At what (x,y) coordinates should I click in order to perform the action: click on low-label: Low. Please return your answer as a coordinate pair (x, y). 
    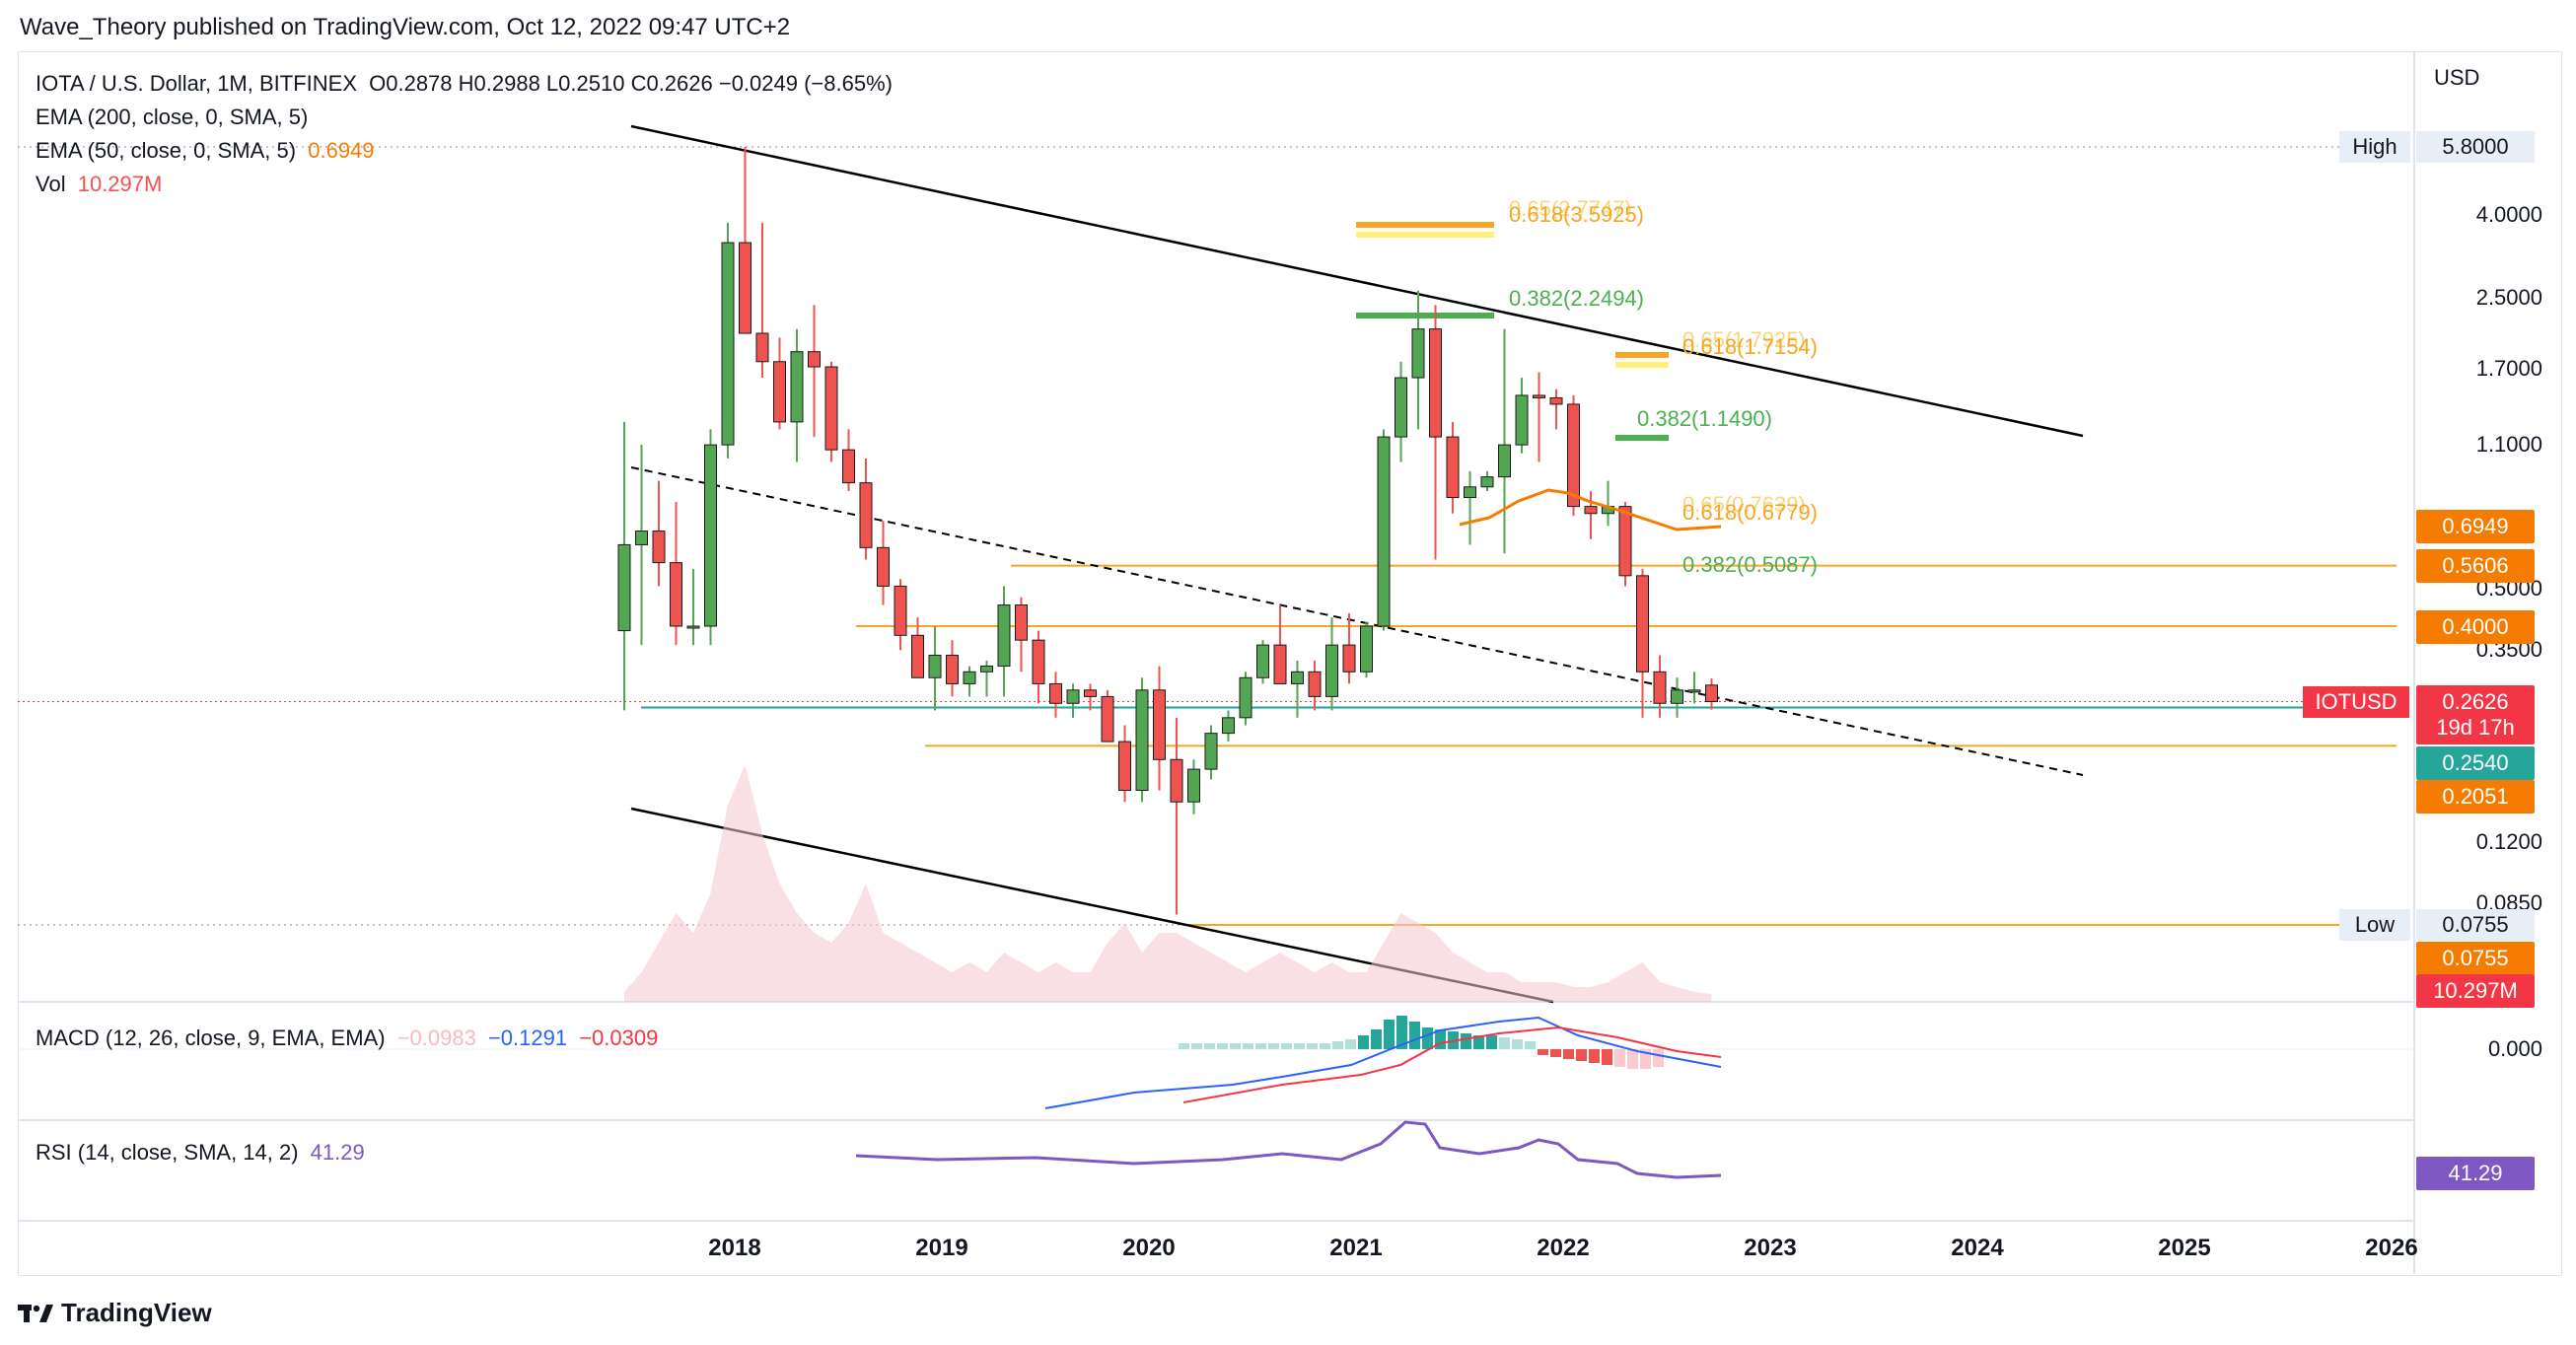
    Looking at the image, I should click on (2374, 925).